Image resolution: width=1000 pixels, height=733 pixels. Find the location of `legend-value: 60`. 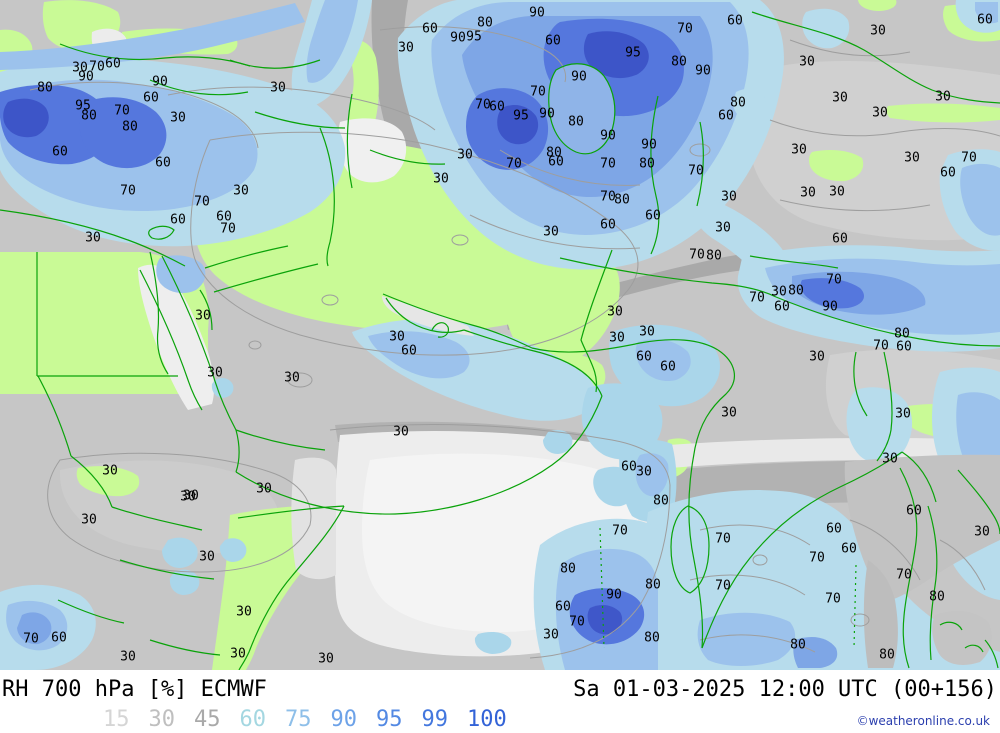

legend-value: 60 is located at coordinates (253, 719).